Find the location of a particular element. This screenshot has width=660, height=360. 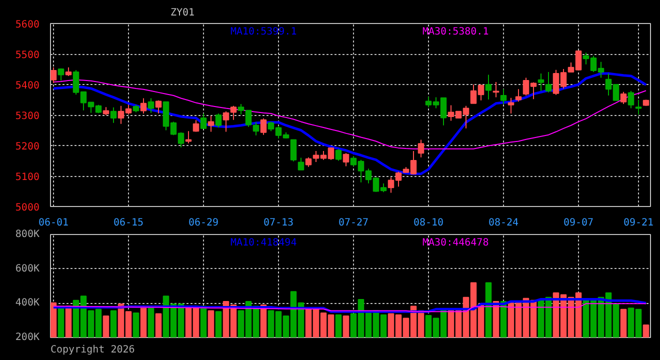

x-tick-label: 06-29 is located at coordinates (203, 223).